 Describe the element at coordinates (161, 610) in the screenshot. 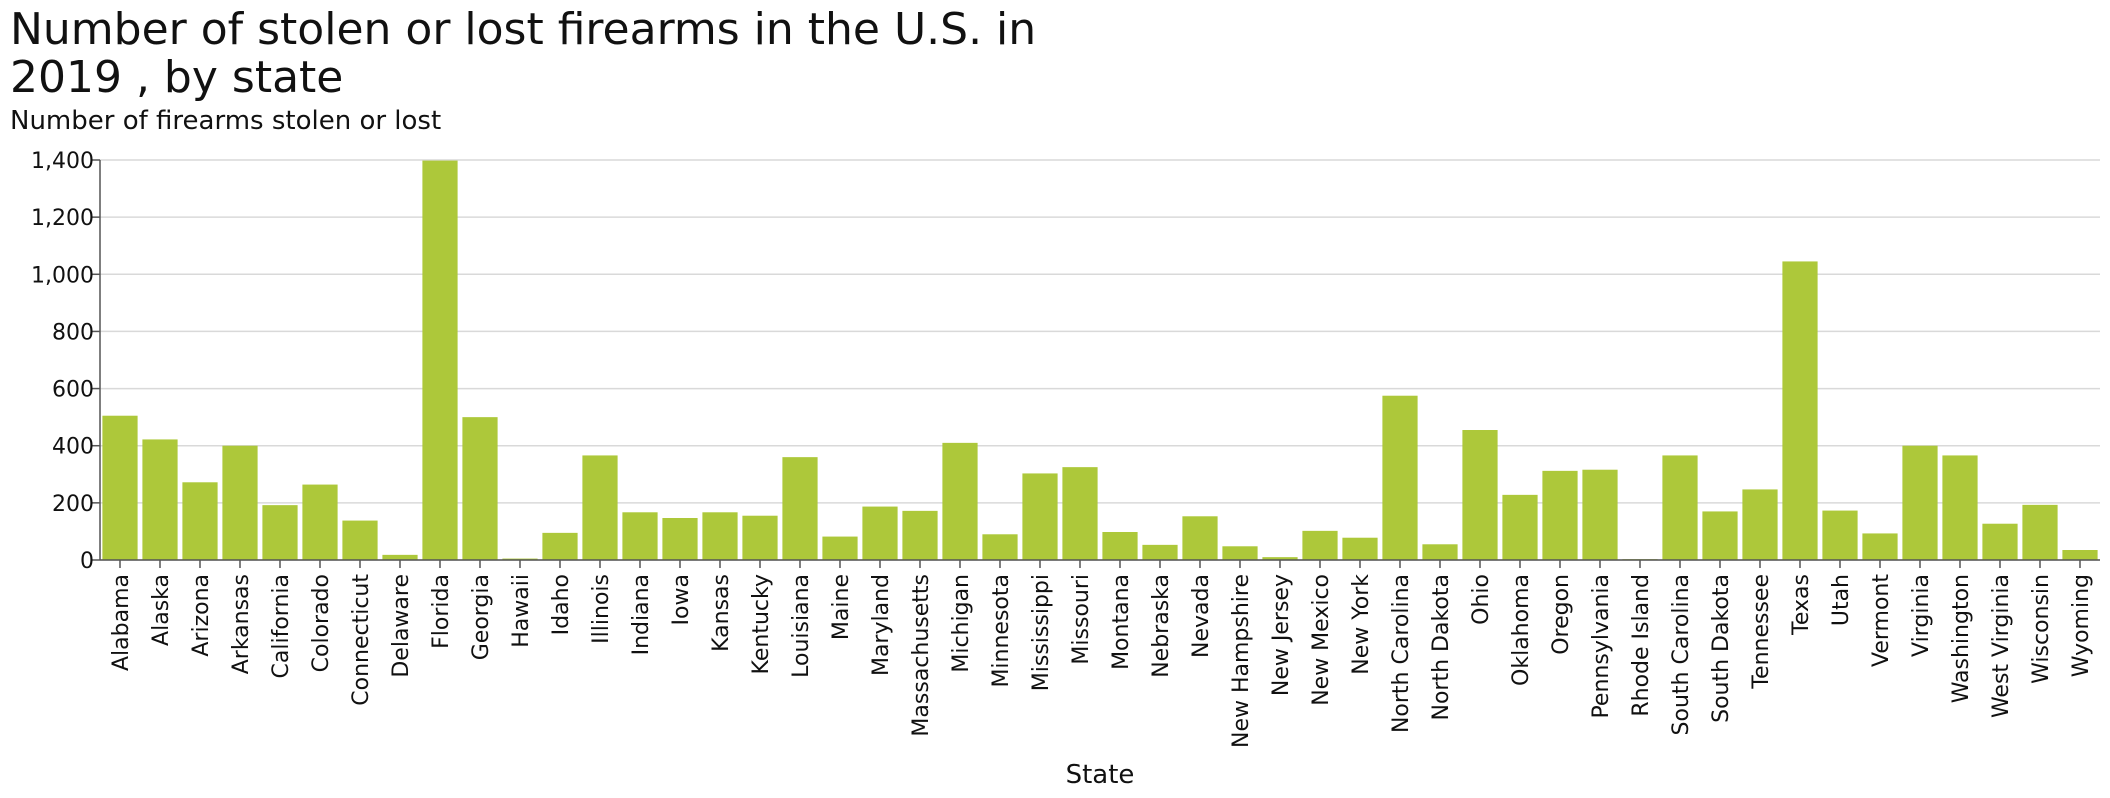

I see `x-tick-label: Alaska` at that location.